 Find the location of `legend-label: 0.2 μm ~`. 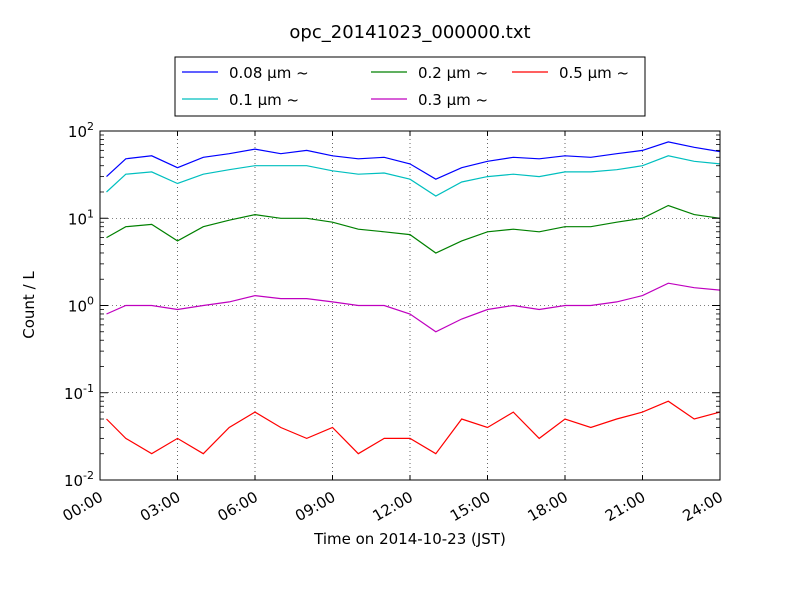

legend-label: 0.2 μm ~ is located at coordinates (453, 73).